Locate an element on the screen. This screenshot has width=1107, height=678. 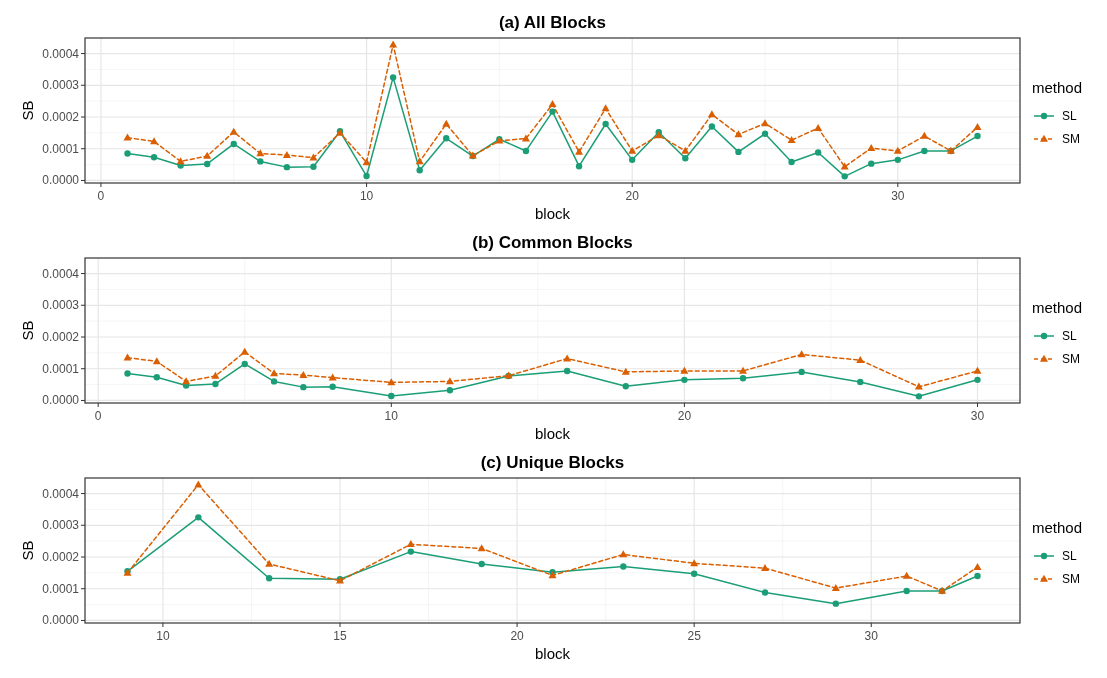
x-tick-label: 15 is located at coordinates (340, 636).